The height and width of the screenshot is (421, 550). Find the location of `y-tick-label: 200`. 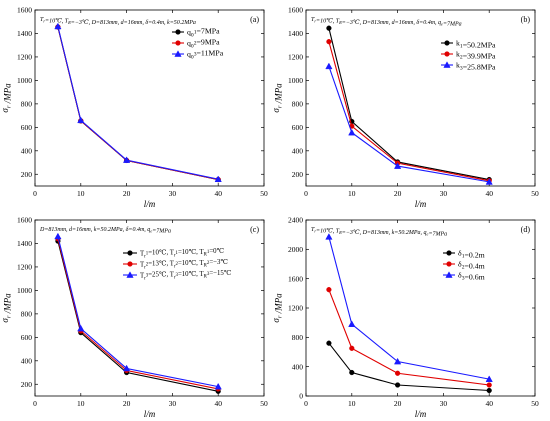

y-tick-label: 200 is located at coordinates (298, 174).